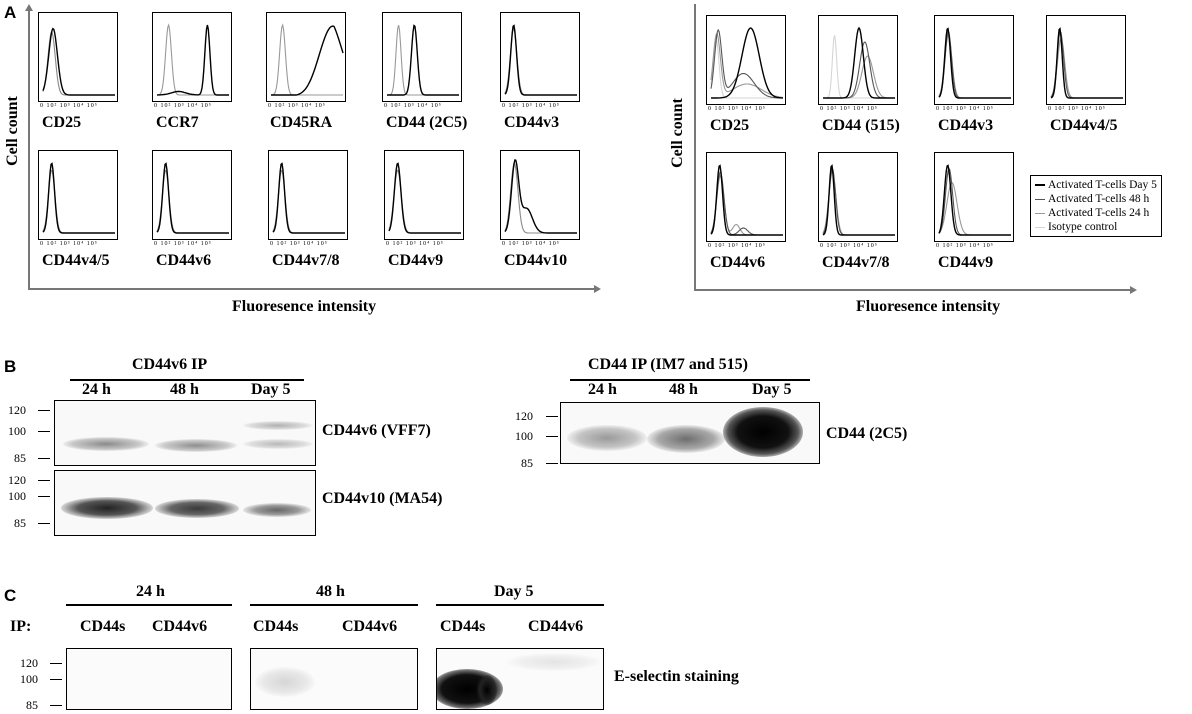  What do you see at coordinates (330, 591) in the screenshot?
I see `timepoint-label: 48 h` at bounding box center [330, 591].